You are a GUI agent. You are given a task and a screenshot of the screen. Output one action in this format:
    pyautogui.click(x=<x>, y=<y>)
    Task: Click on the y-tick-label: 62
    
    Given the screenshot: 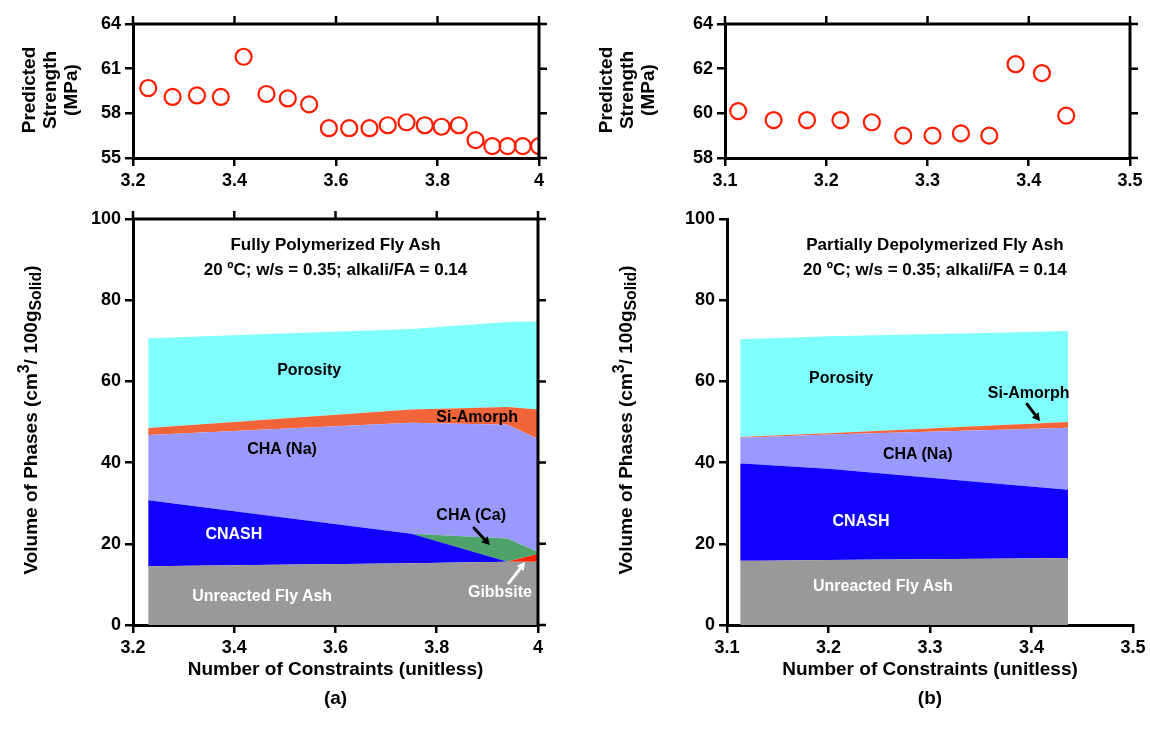 What is the action you would take?
    pyautogui.click(x=702, y=67)
    